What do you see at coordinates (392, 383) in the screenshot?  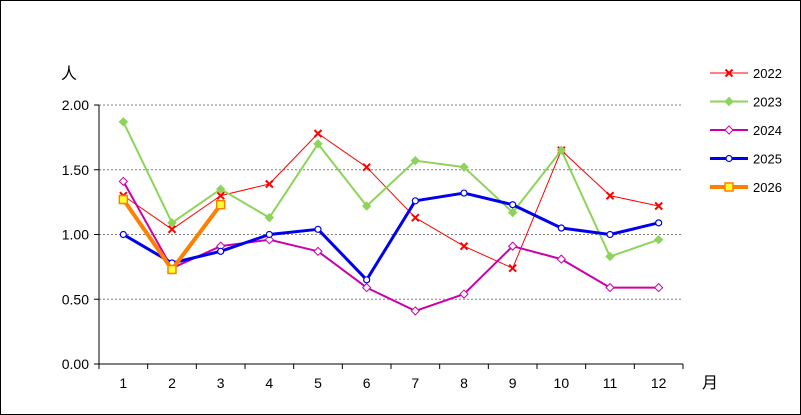 I see `x-tick-labels: 1 2 3 4 5 6 7 8 9 10 11 12` at bounding box center [392, 383].